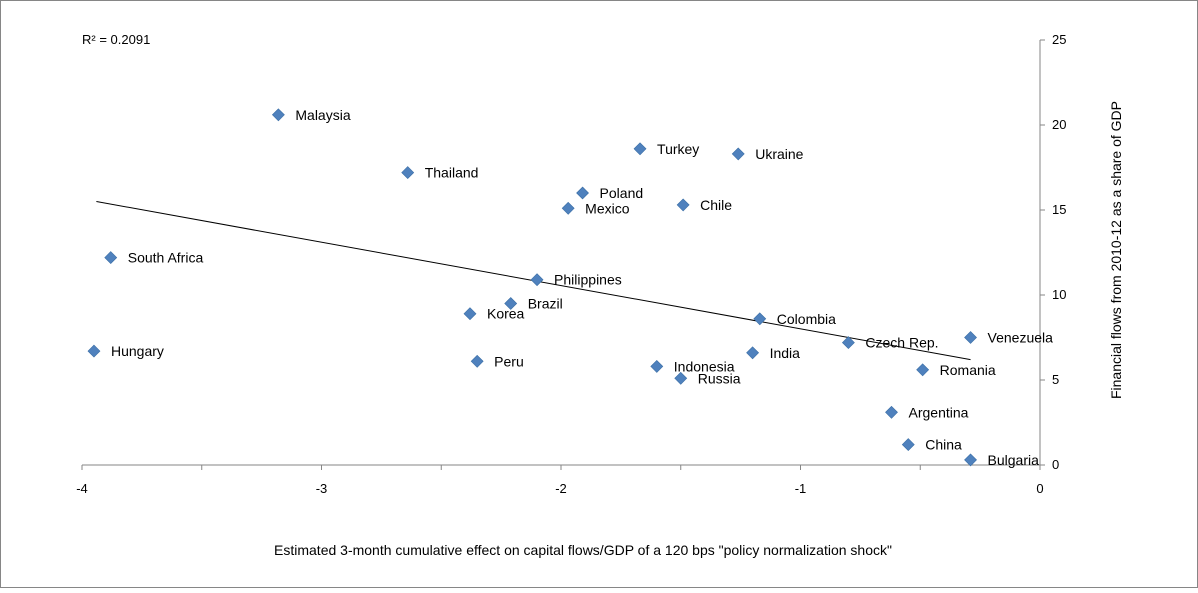 The image size is (1198, 593). I want to click on data-point-china, so click(908, 445).